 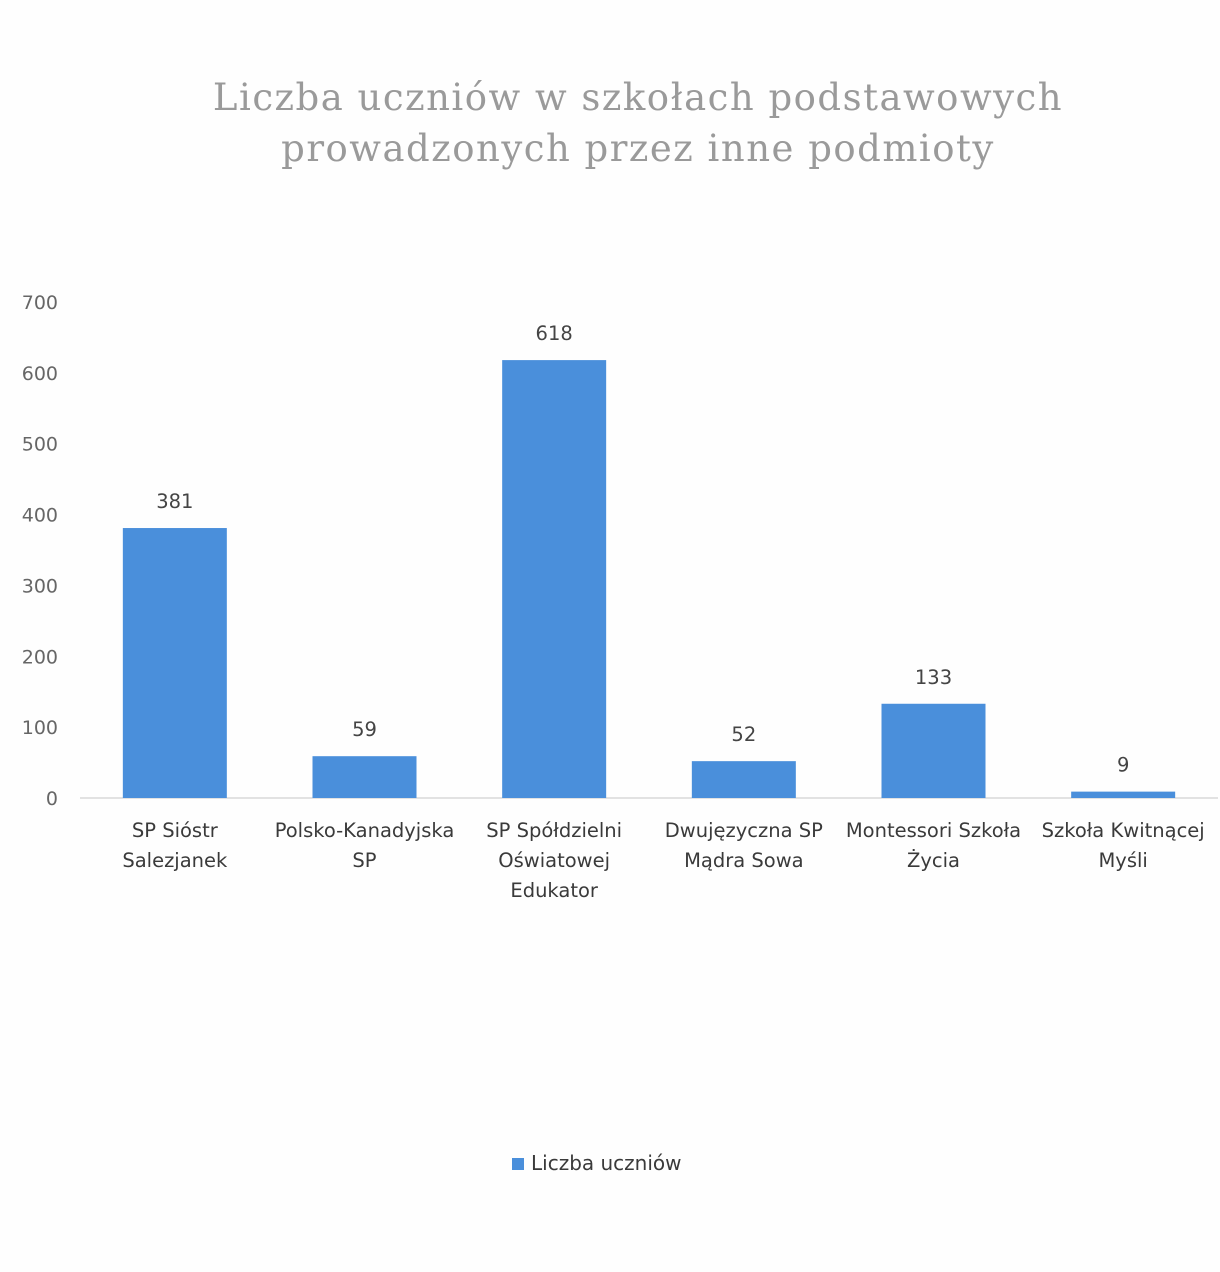 I want to click on data-label: 9, so click(x=1123, y=765).